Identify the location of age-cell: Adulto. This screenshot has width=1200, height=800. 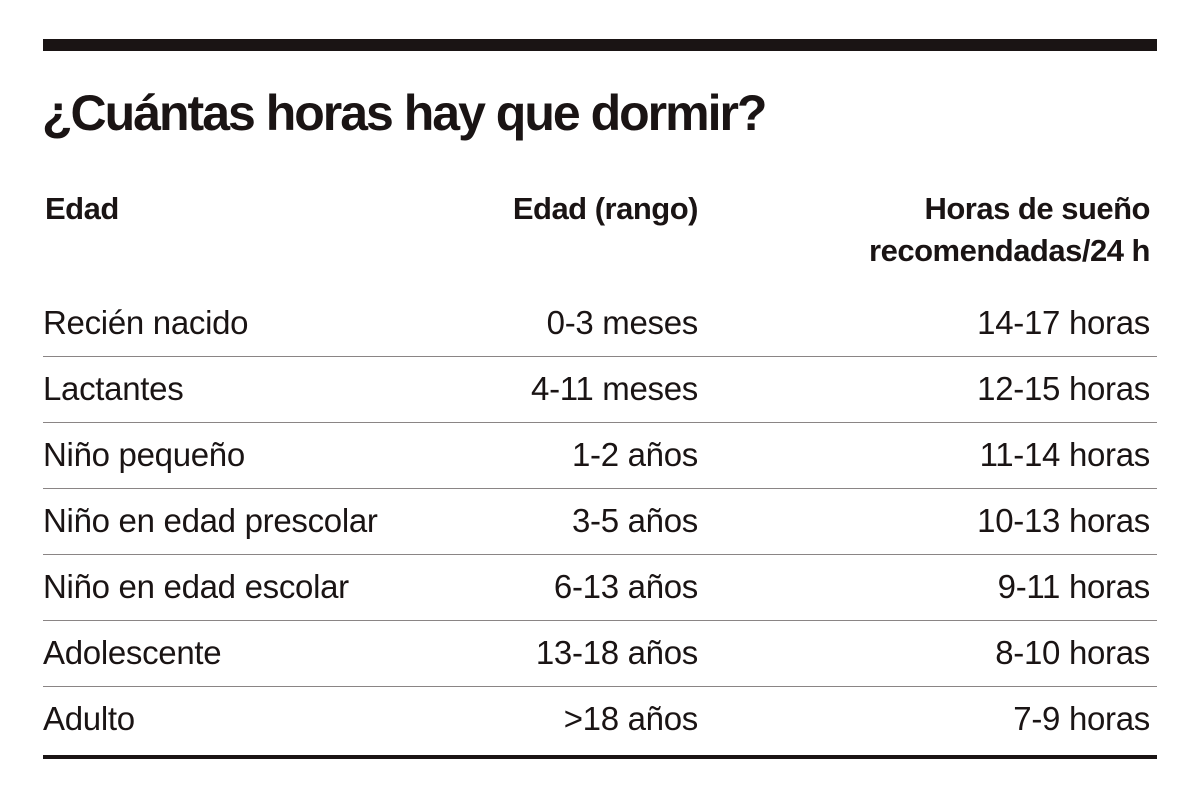
(89, 718).